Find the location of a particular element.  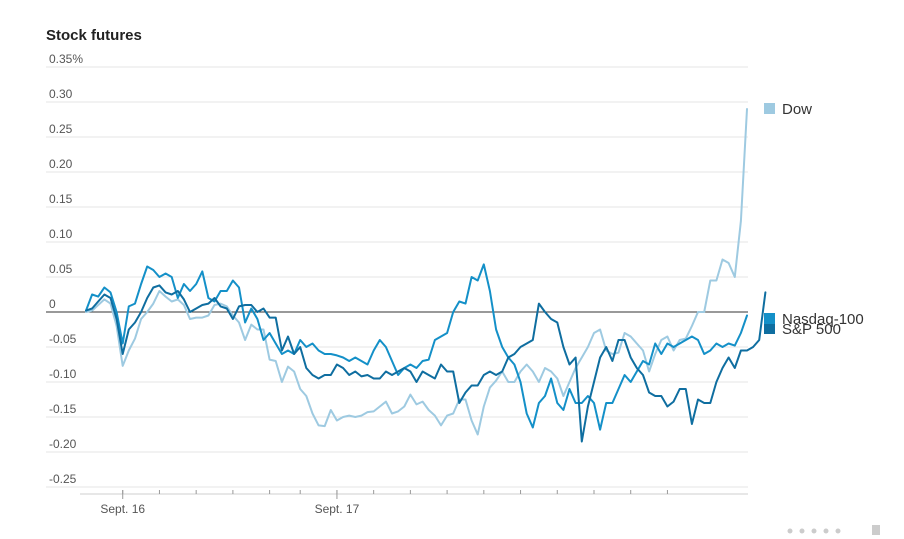

corner-icon is located at coordinates (876, 530).